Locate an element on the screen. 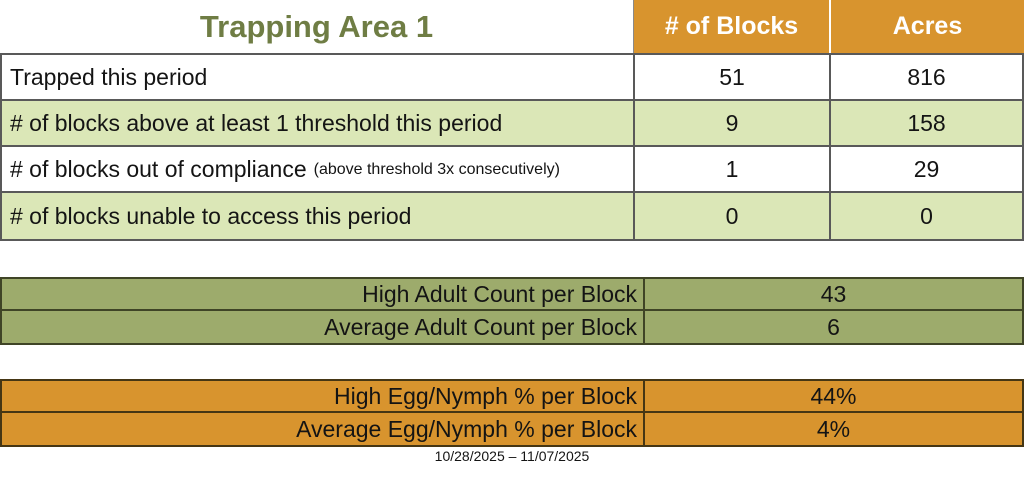  row-value: 4% is located at coordinates (832, 429).